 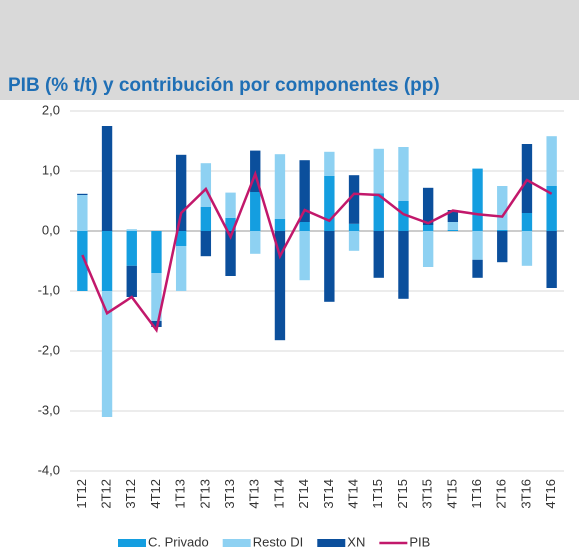 I want to click on x-tick-label: 3T12, so click(x=130, y=494).